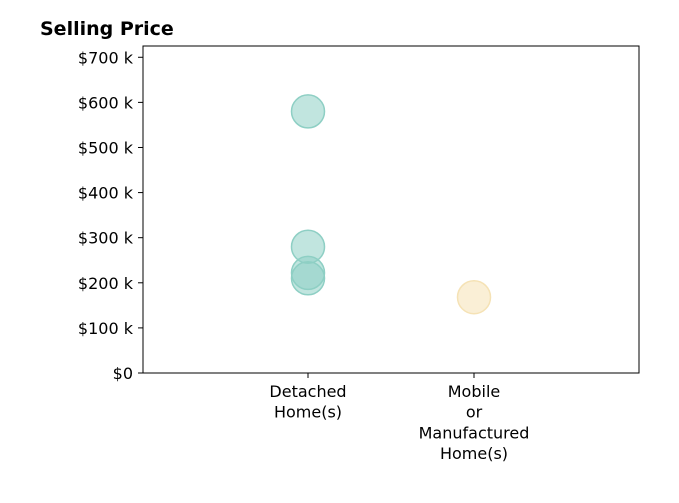 The image size is (679, 503). What do you see at coordinates (106, 328) in the screenshot?
I see `y-tick-label: $100 k` at bounding box center [106, 328].